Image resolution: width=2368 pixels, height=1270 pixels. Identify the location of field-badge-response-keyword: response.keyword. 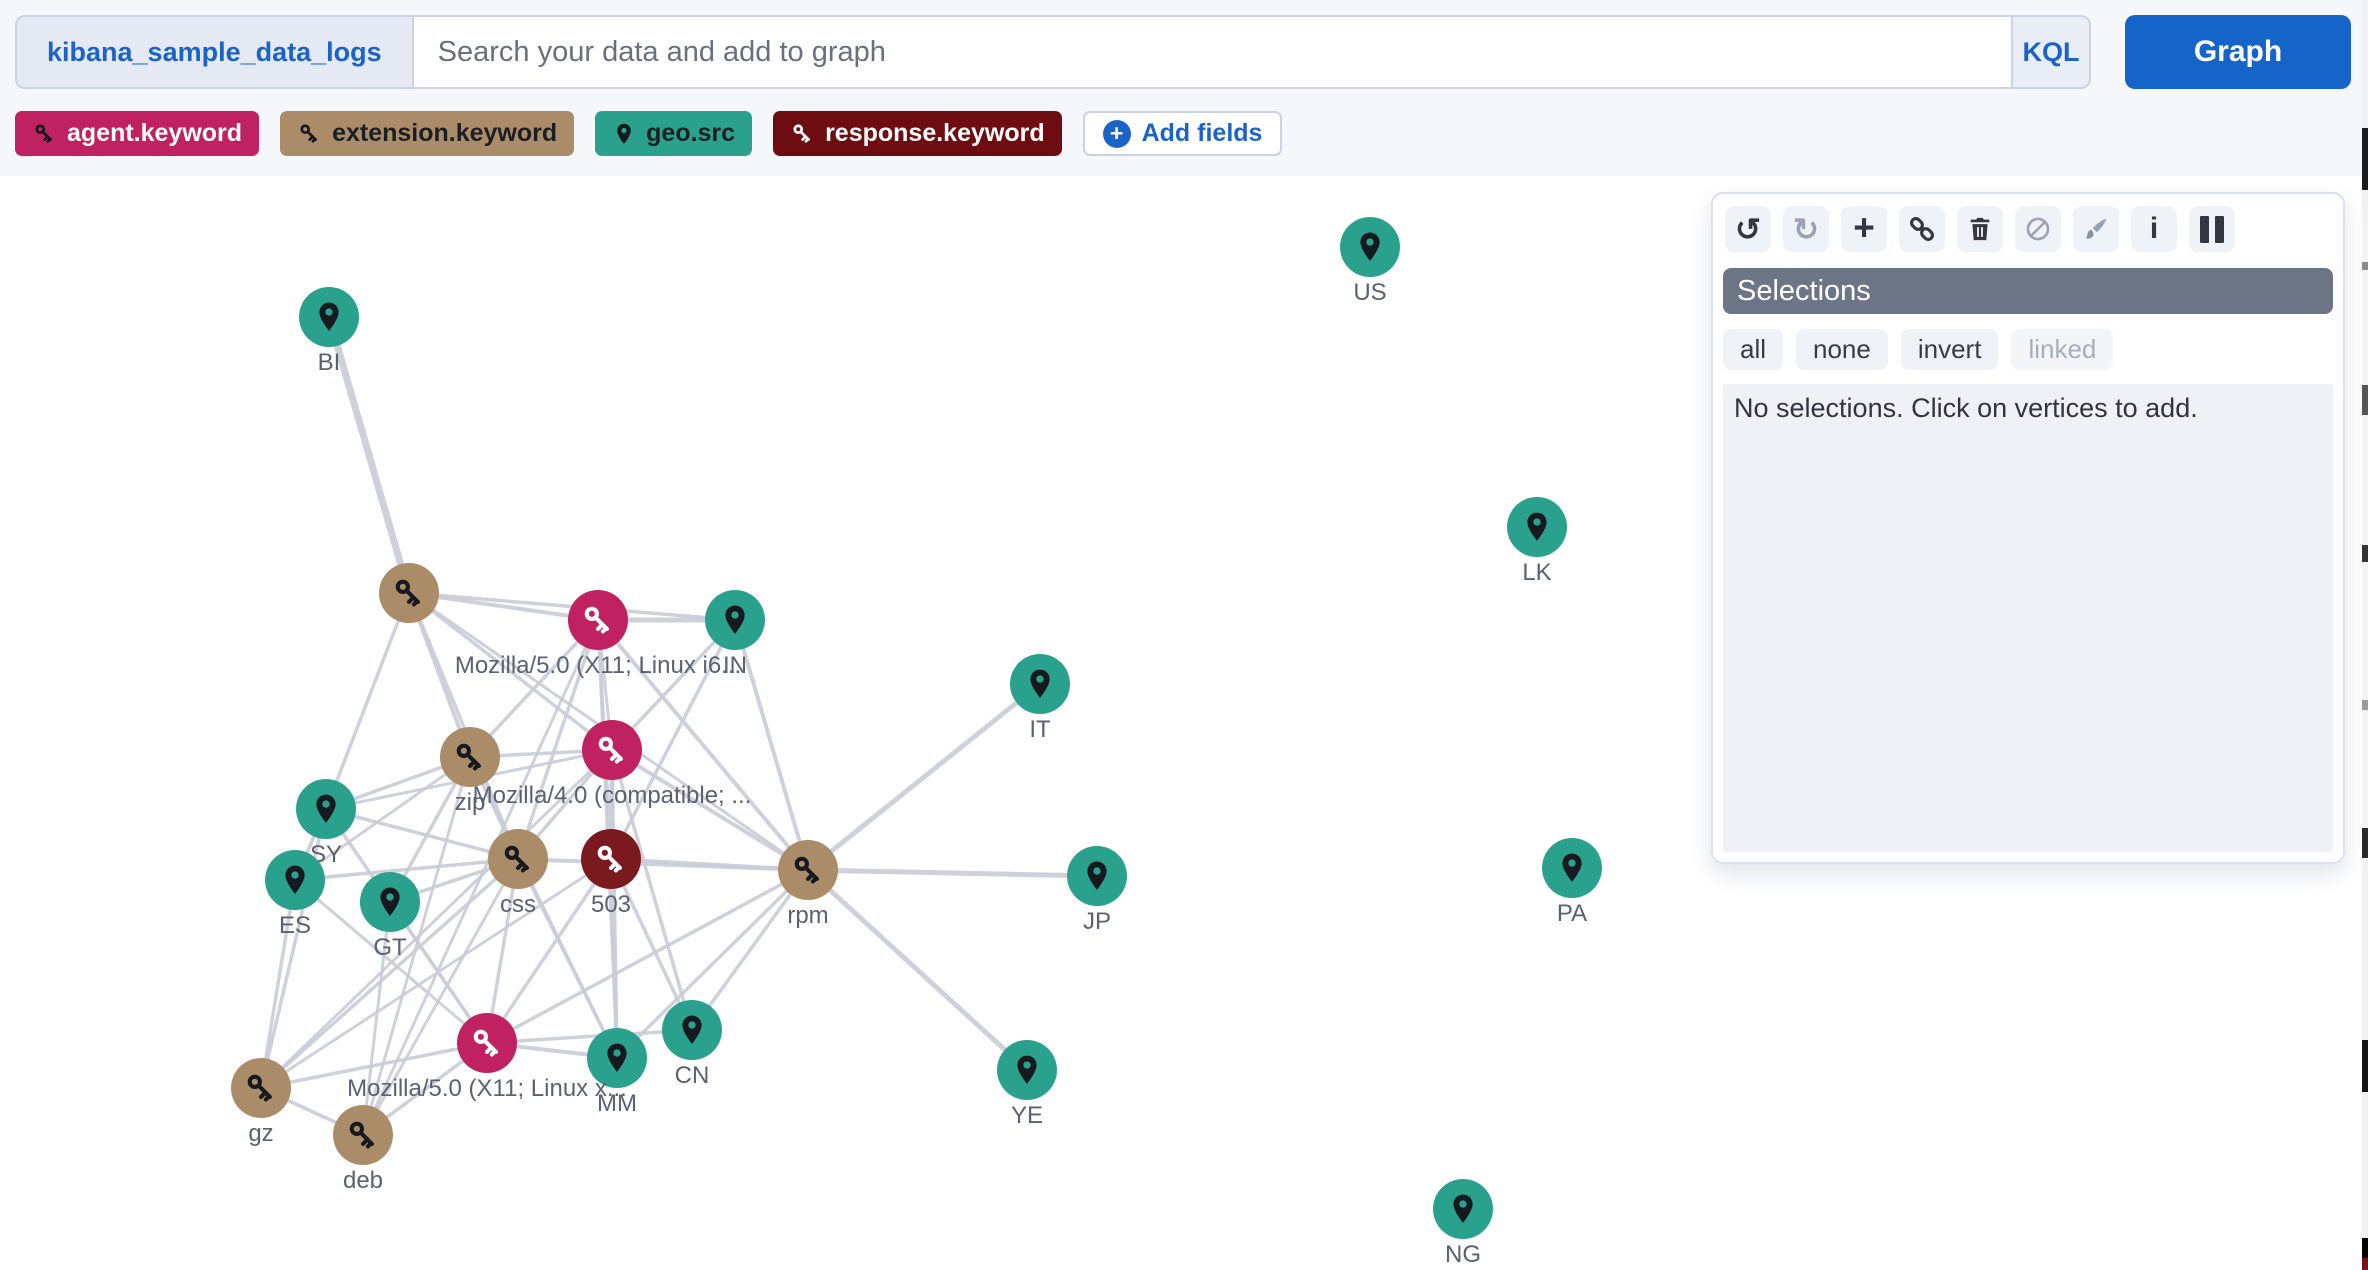
(917, 133).